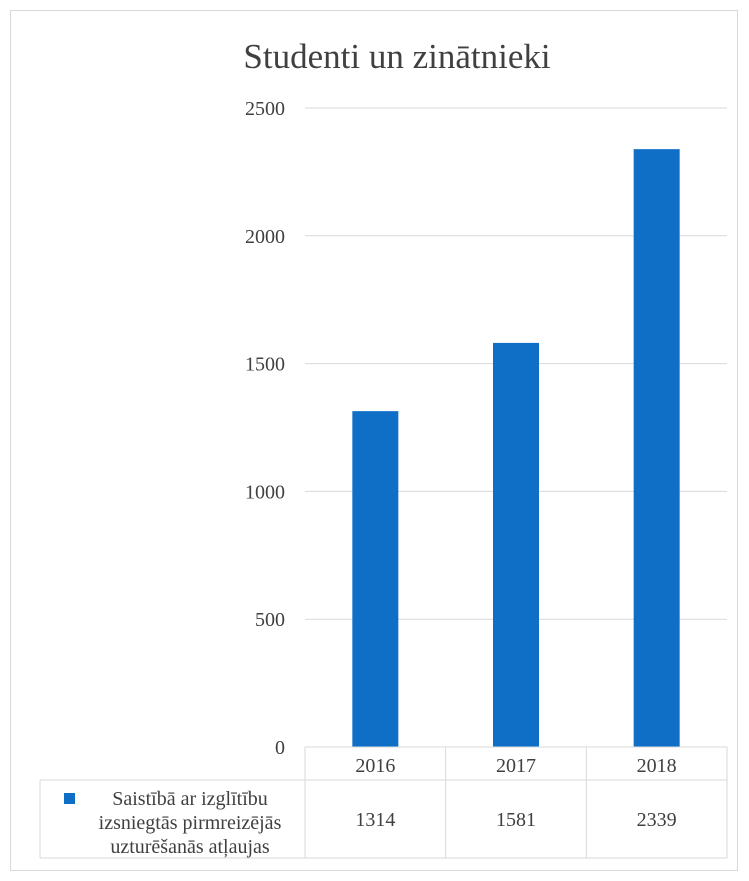 The width and height of the screenshot is (749, 881). Describe the element at coordinates (516, 766) in the screenshot. I see `x-category-label: 2017` at that location.